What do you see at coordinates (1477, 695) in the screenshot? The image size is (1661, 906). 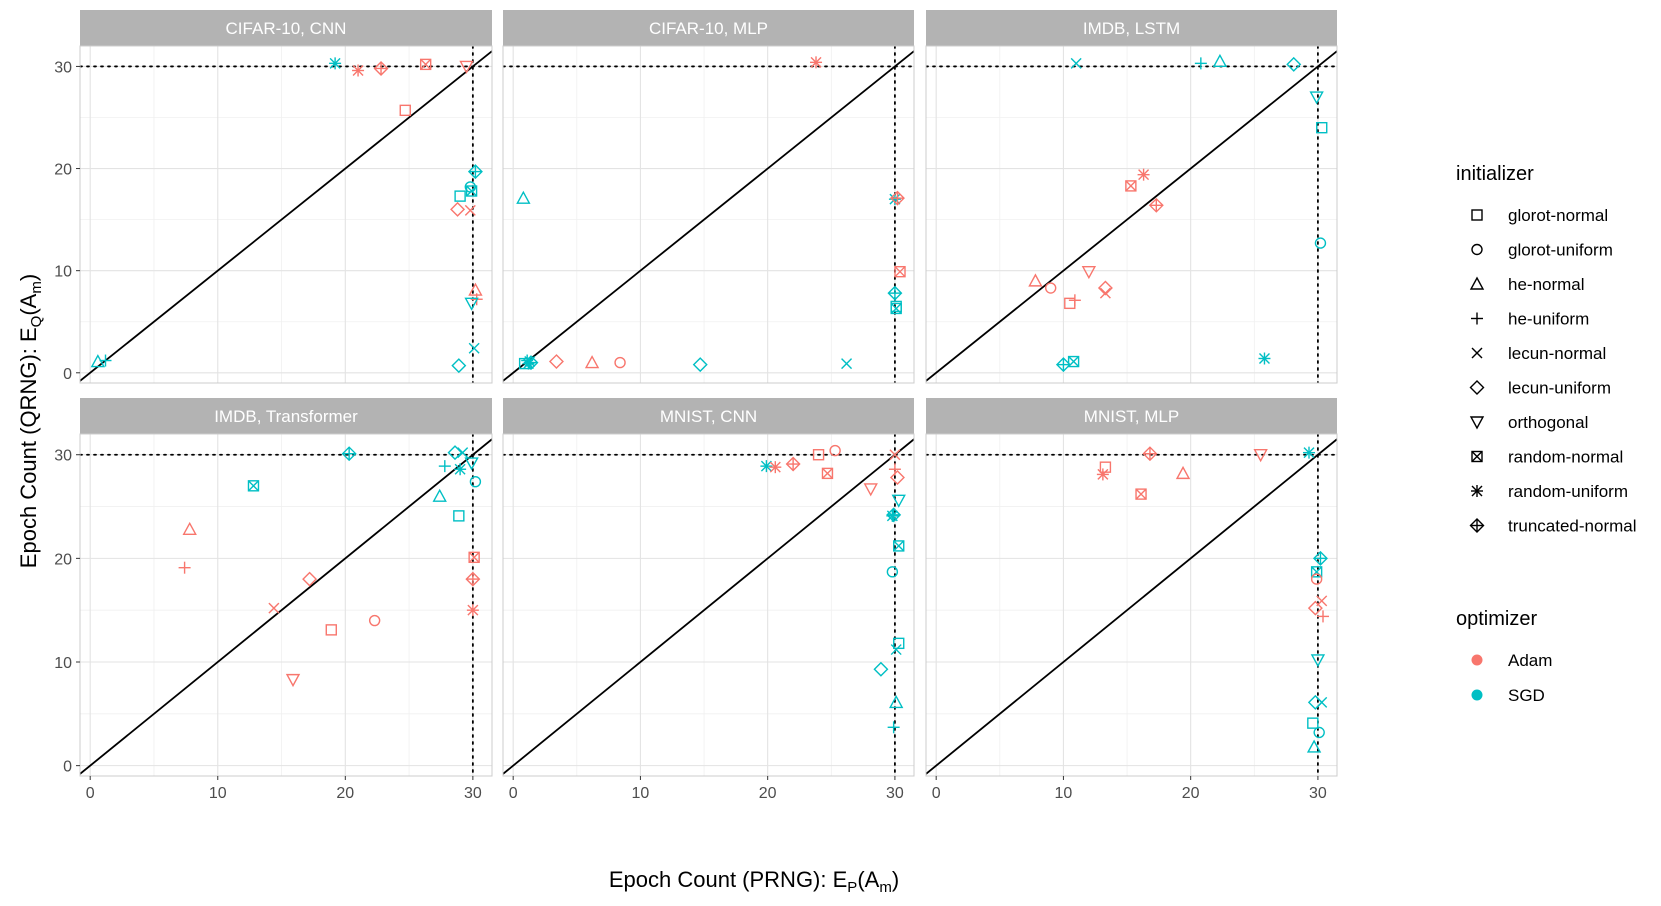 I see `legend-key-sgd` at bounding box center [1477, 695].